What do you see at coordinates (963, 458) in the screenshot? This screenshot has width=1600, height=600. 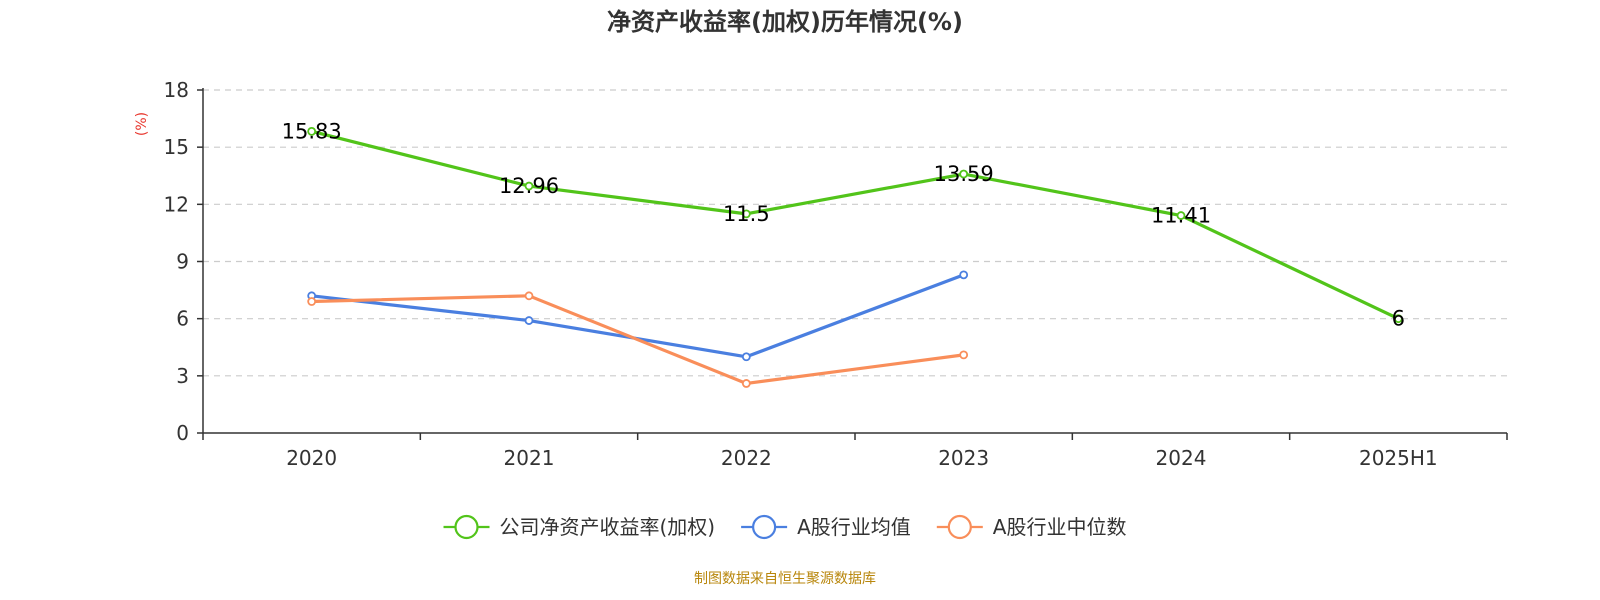 I see `x-tick-label: 2023` at bounding box center [963, 458].